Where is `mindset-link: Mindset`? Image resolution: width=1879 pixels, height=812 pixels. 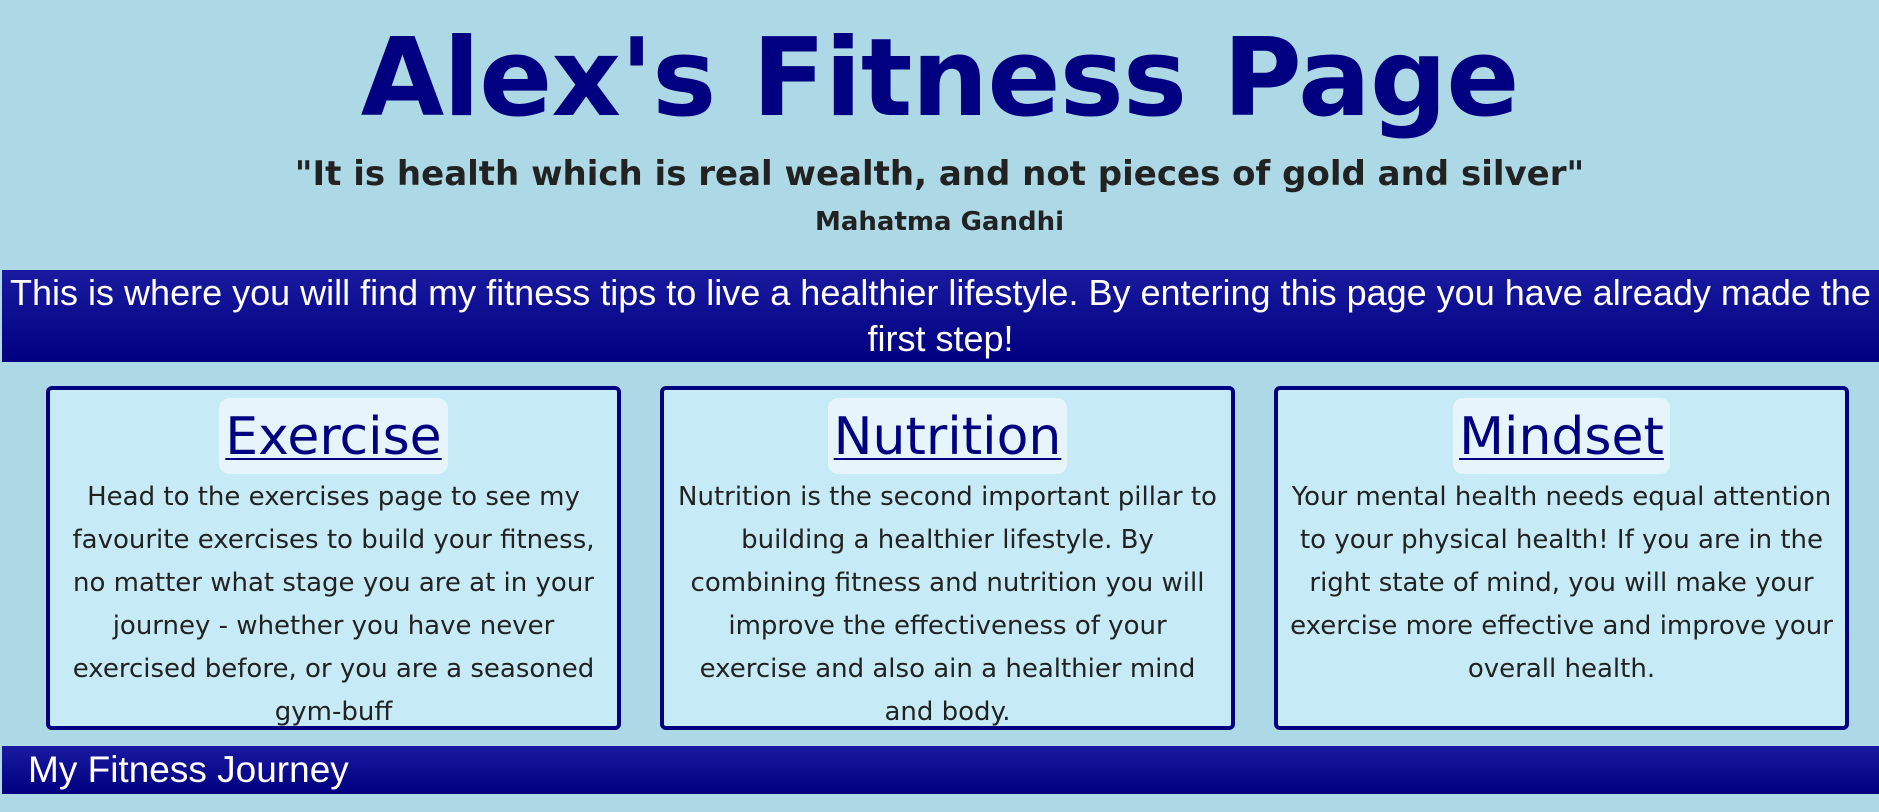 mindset-link: Mindset is located at coordinates (1561, 437).